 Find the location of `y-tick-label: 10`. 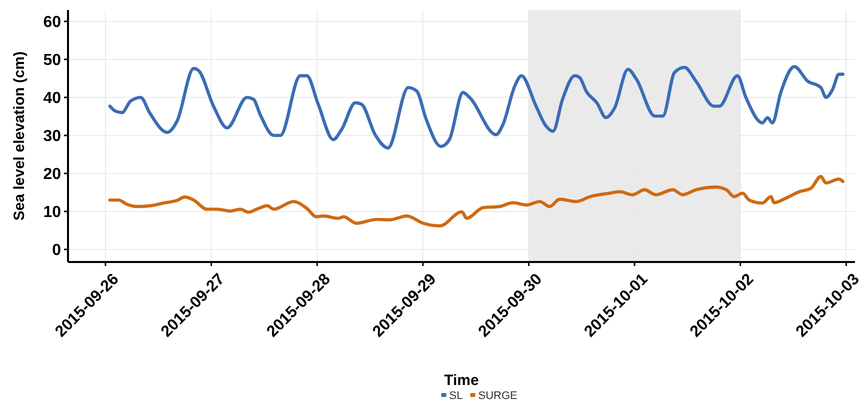

y-tick-label: 10 is located at coordinates (52, 213).